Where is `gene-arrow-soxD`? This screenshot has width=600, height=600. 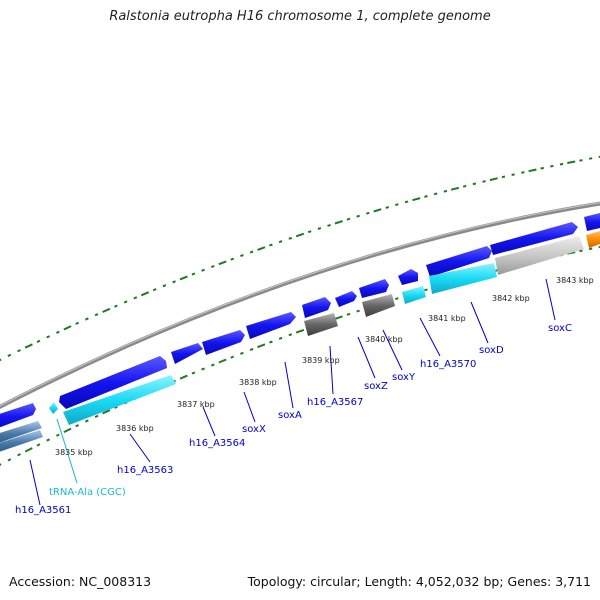
gene-arrow-soxD is located at coordinates (459, 261).